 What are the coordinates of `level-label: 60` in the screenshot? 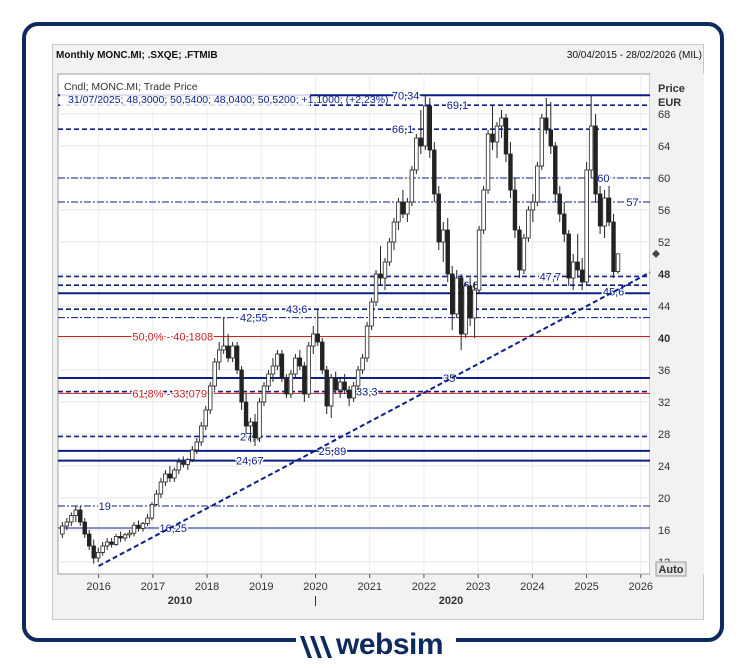 It's located at (603, 179).